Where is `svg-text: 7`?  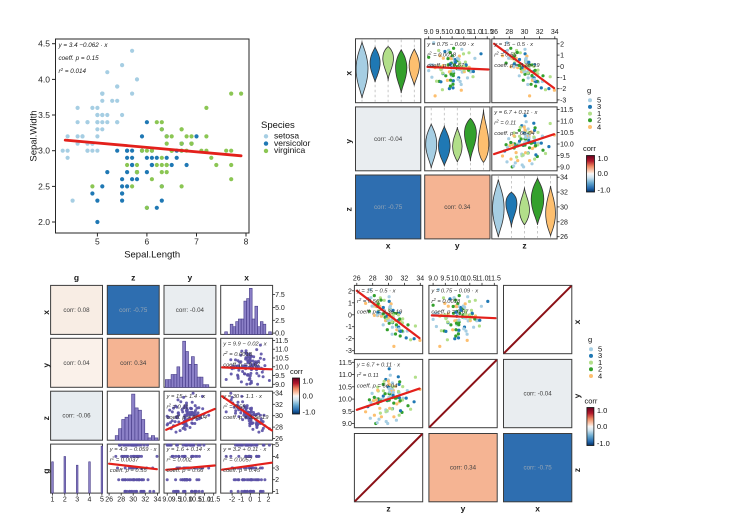
svg-text: 7 is located at coordinates (196, 242).